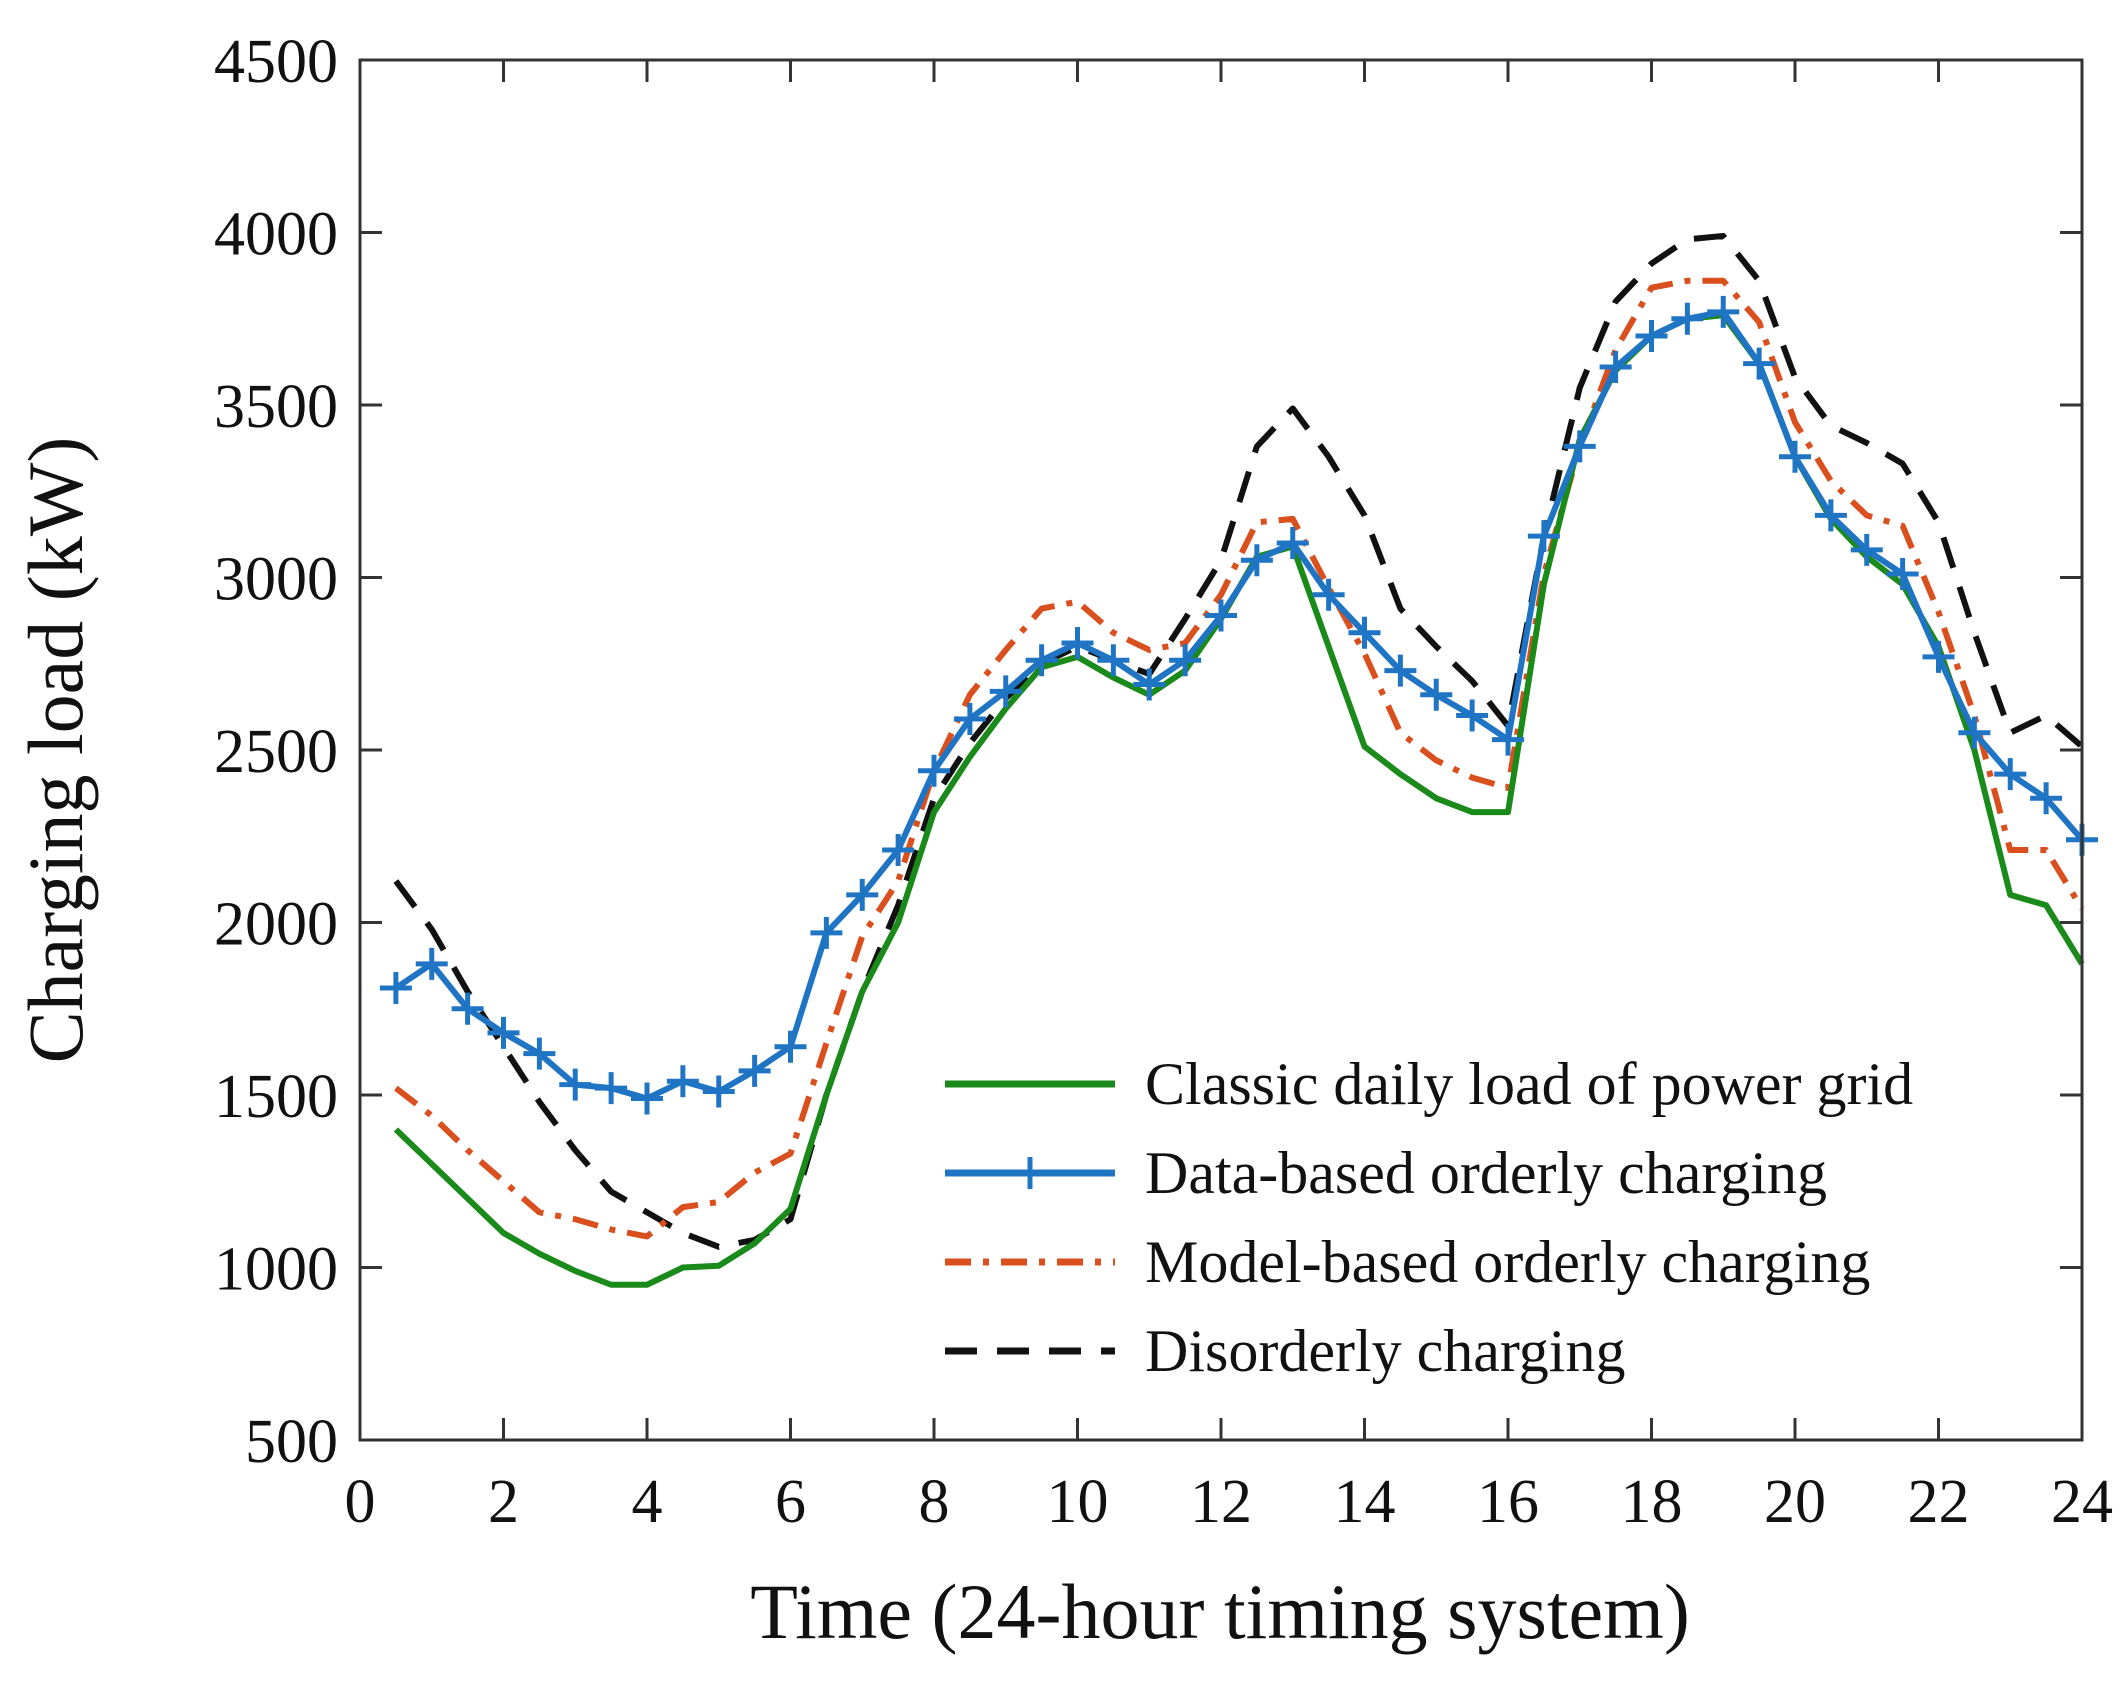  I want to click on x-tick-label: 20, so click(1795, 1502).